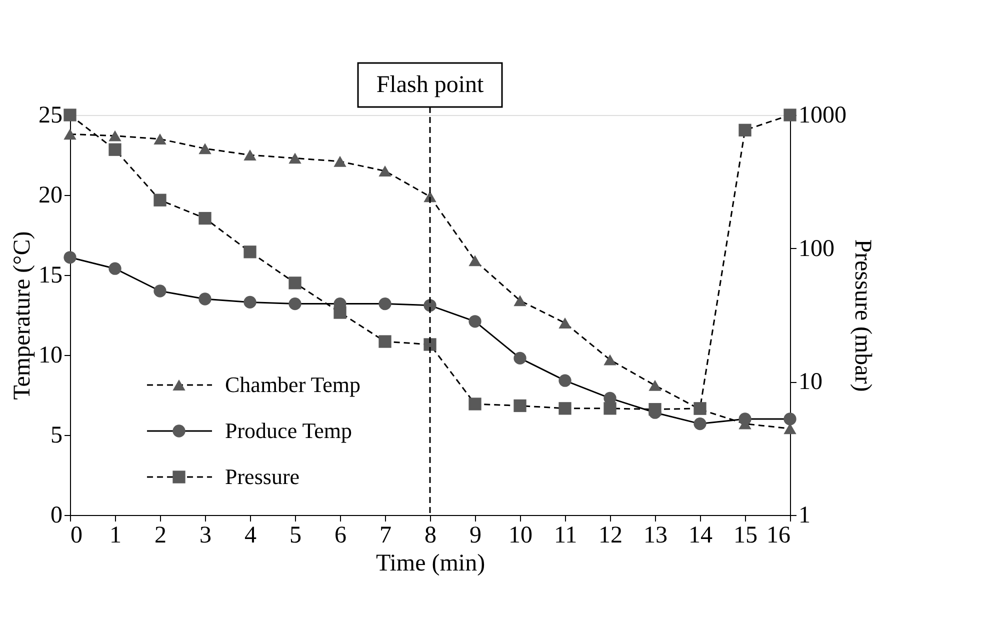  I want to click on x-tick-label: 6, so click(340, 535).